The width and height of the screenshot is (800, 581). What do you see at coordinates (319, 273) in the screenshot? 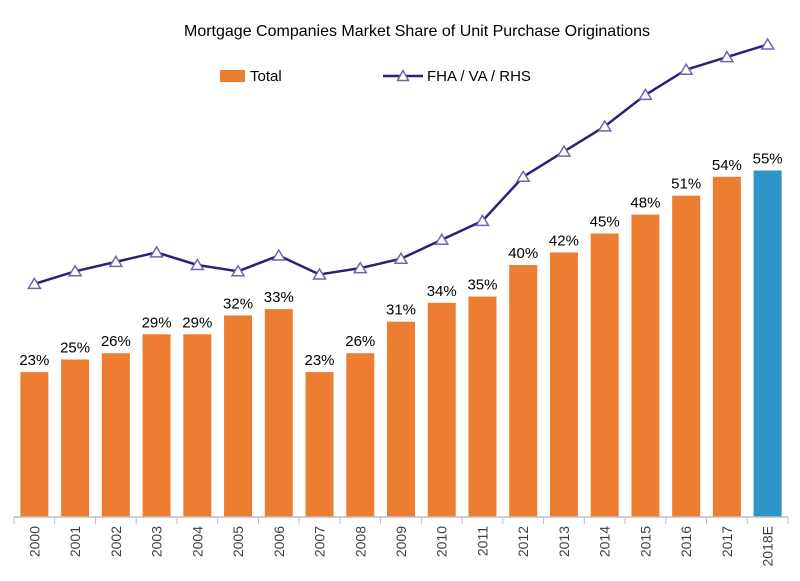
I see `triangle-marker-2007` at bounding box center [319, 273].